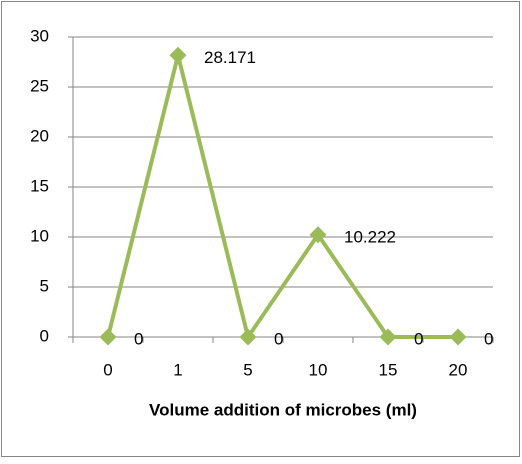  What do you see at coordinates (39, 85) in the screenshot?
I see `y-tick-label: 25` at bounding box center [39, 85].